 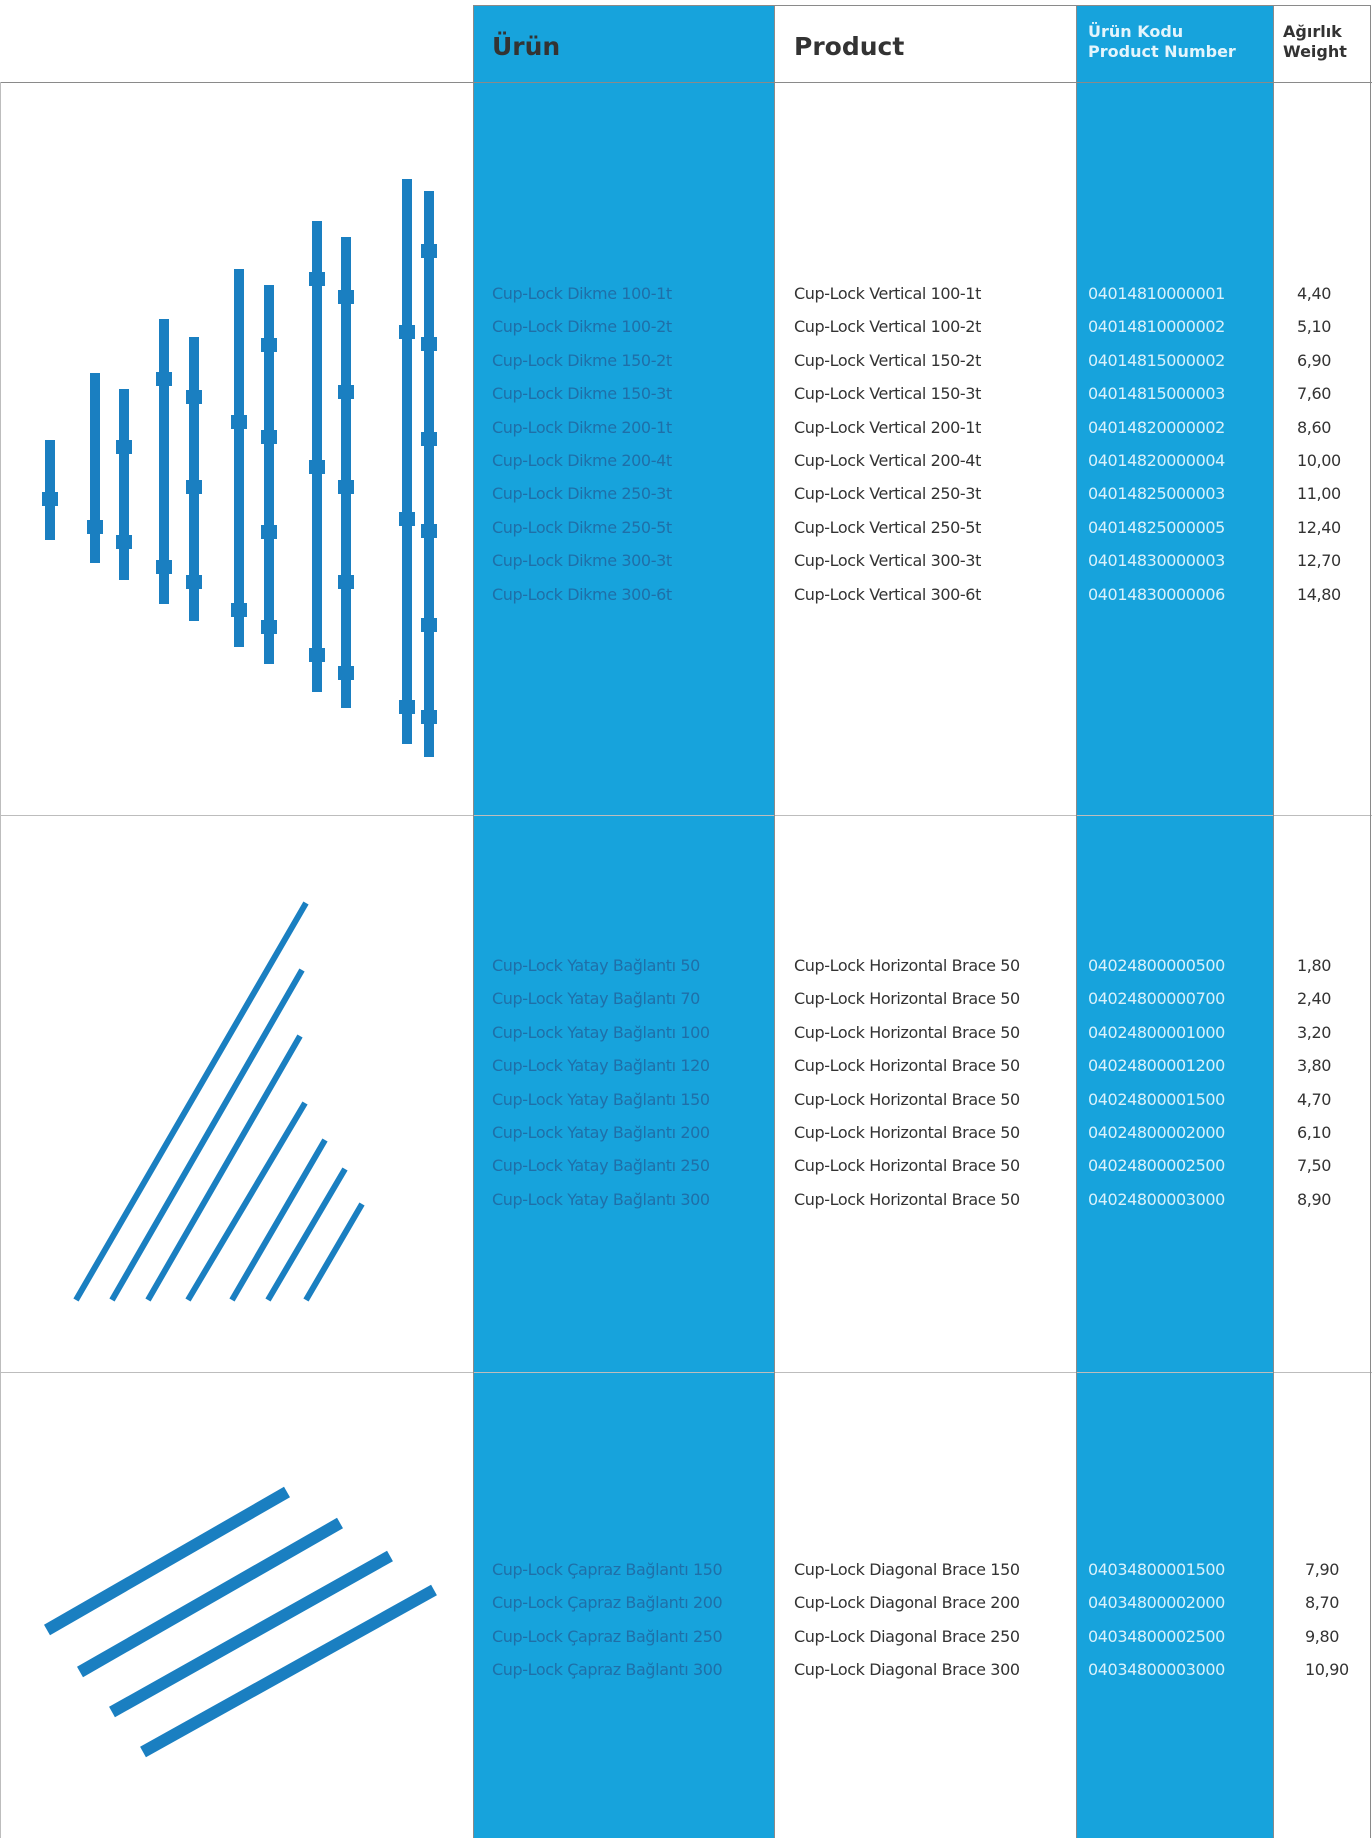 I want to click on table-cell: Cup-Lock Vertical 150-3t, so click(x=887, y=394).